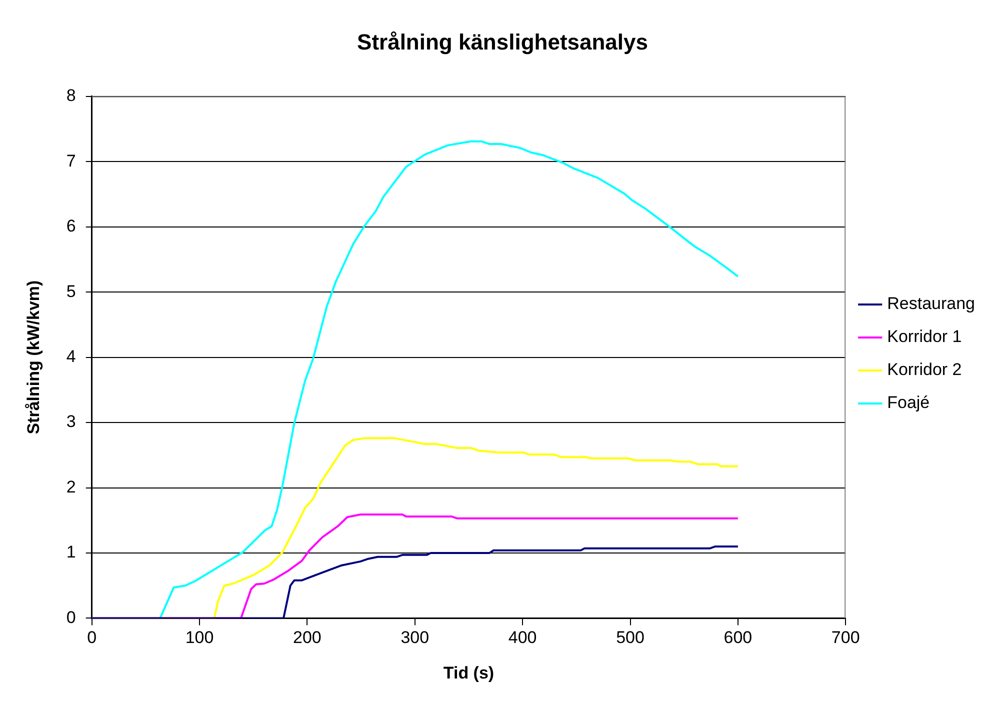 Image resolution: width=985 pixels, height=713 pixels. I want to click on x-tick-label: 0, so click(92, 638).